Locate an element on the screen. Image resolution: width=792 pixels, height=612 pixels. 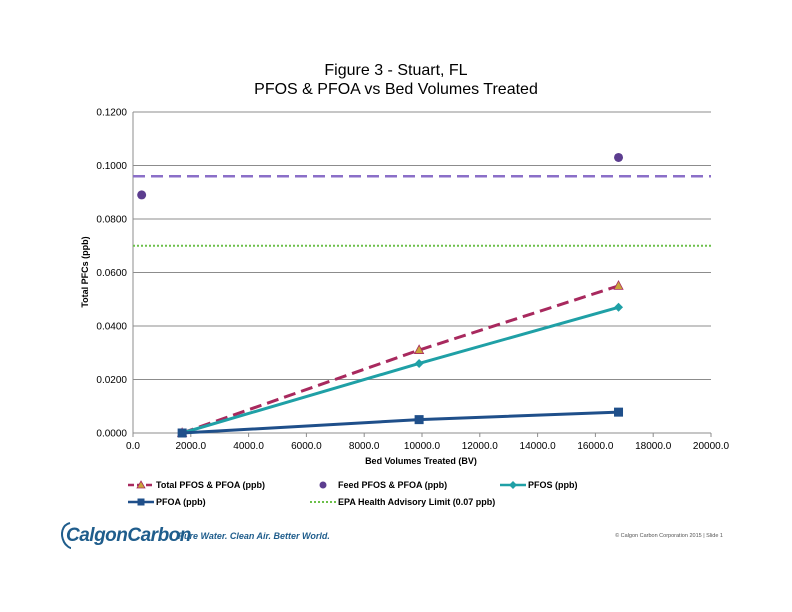
company-logo: CalgonCarbon is located at coordinates (128, 535).